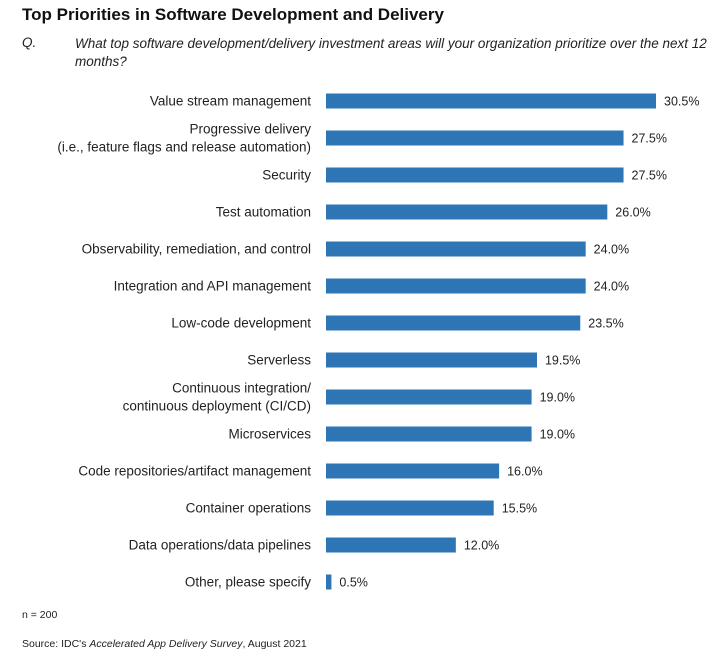  I want to click on category-label: Value stream management, so click(230, 101).